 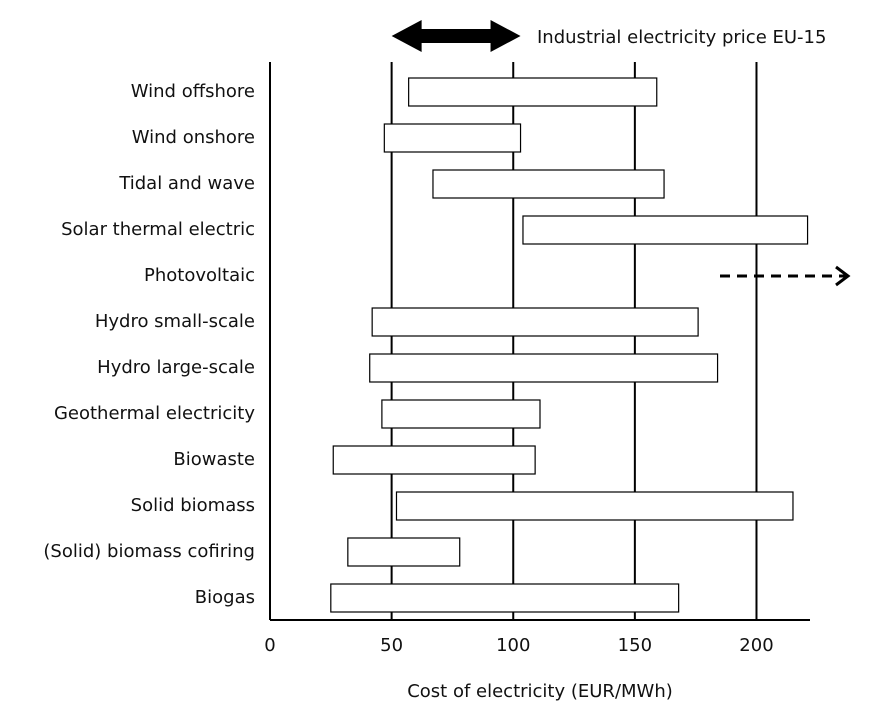 I want to click on y-tick-label: Solar thermal electric, so click(x=158, y=229).